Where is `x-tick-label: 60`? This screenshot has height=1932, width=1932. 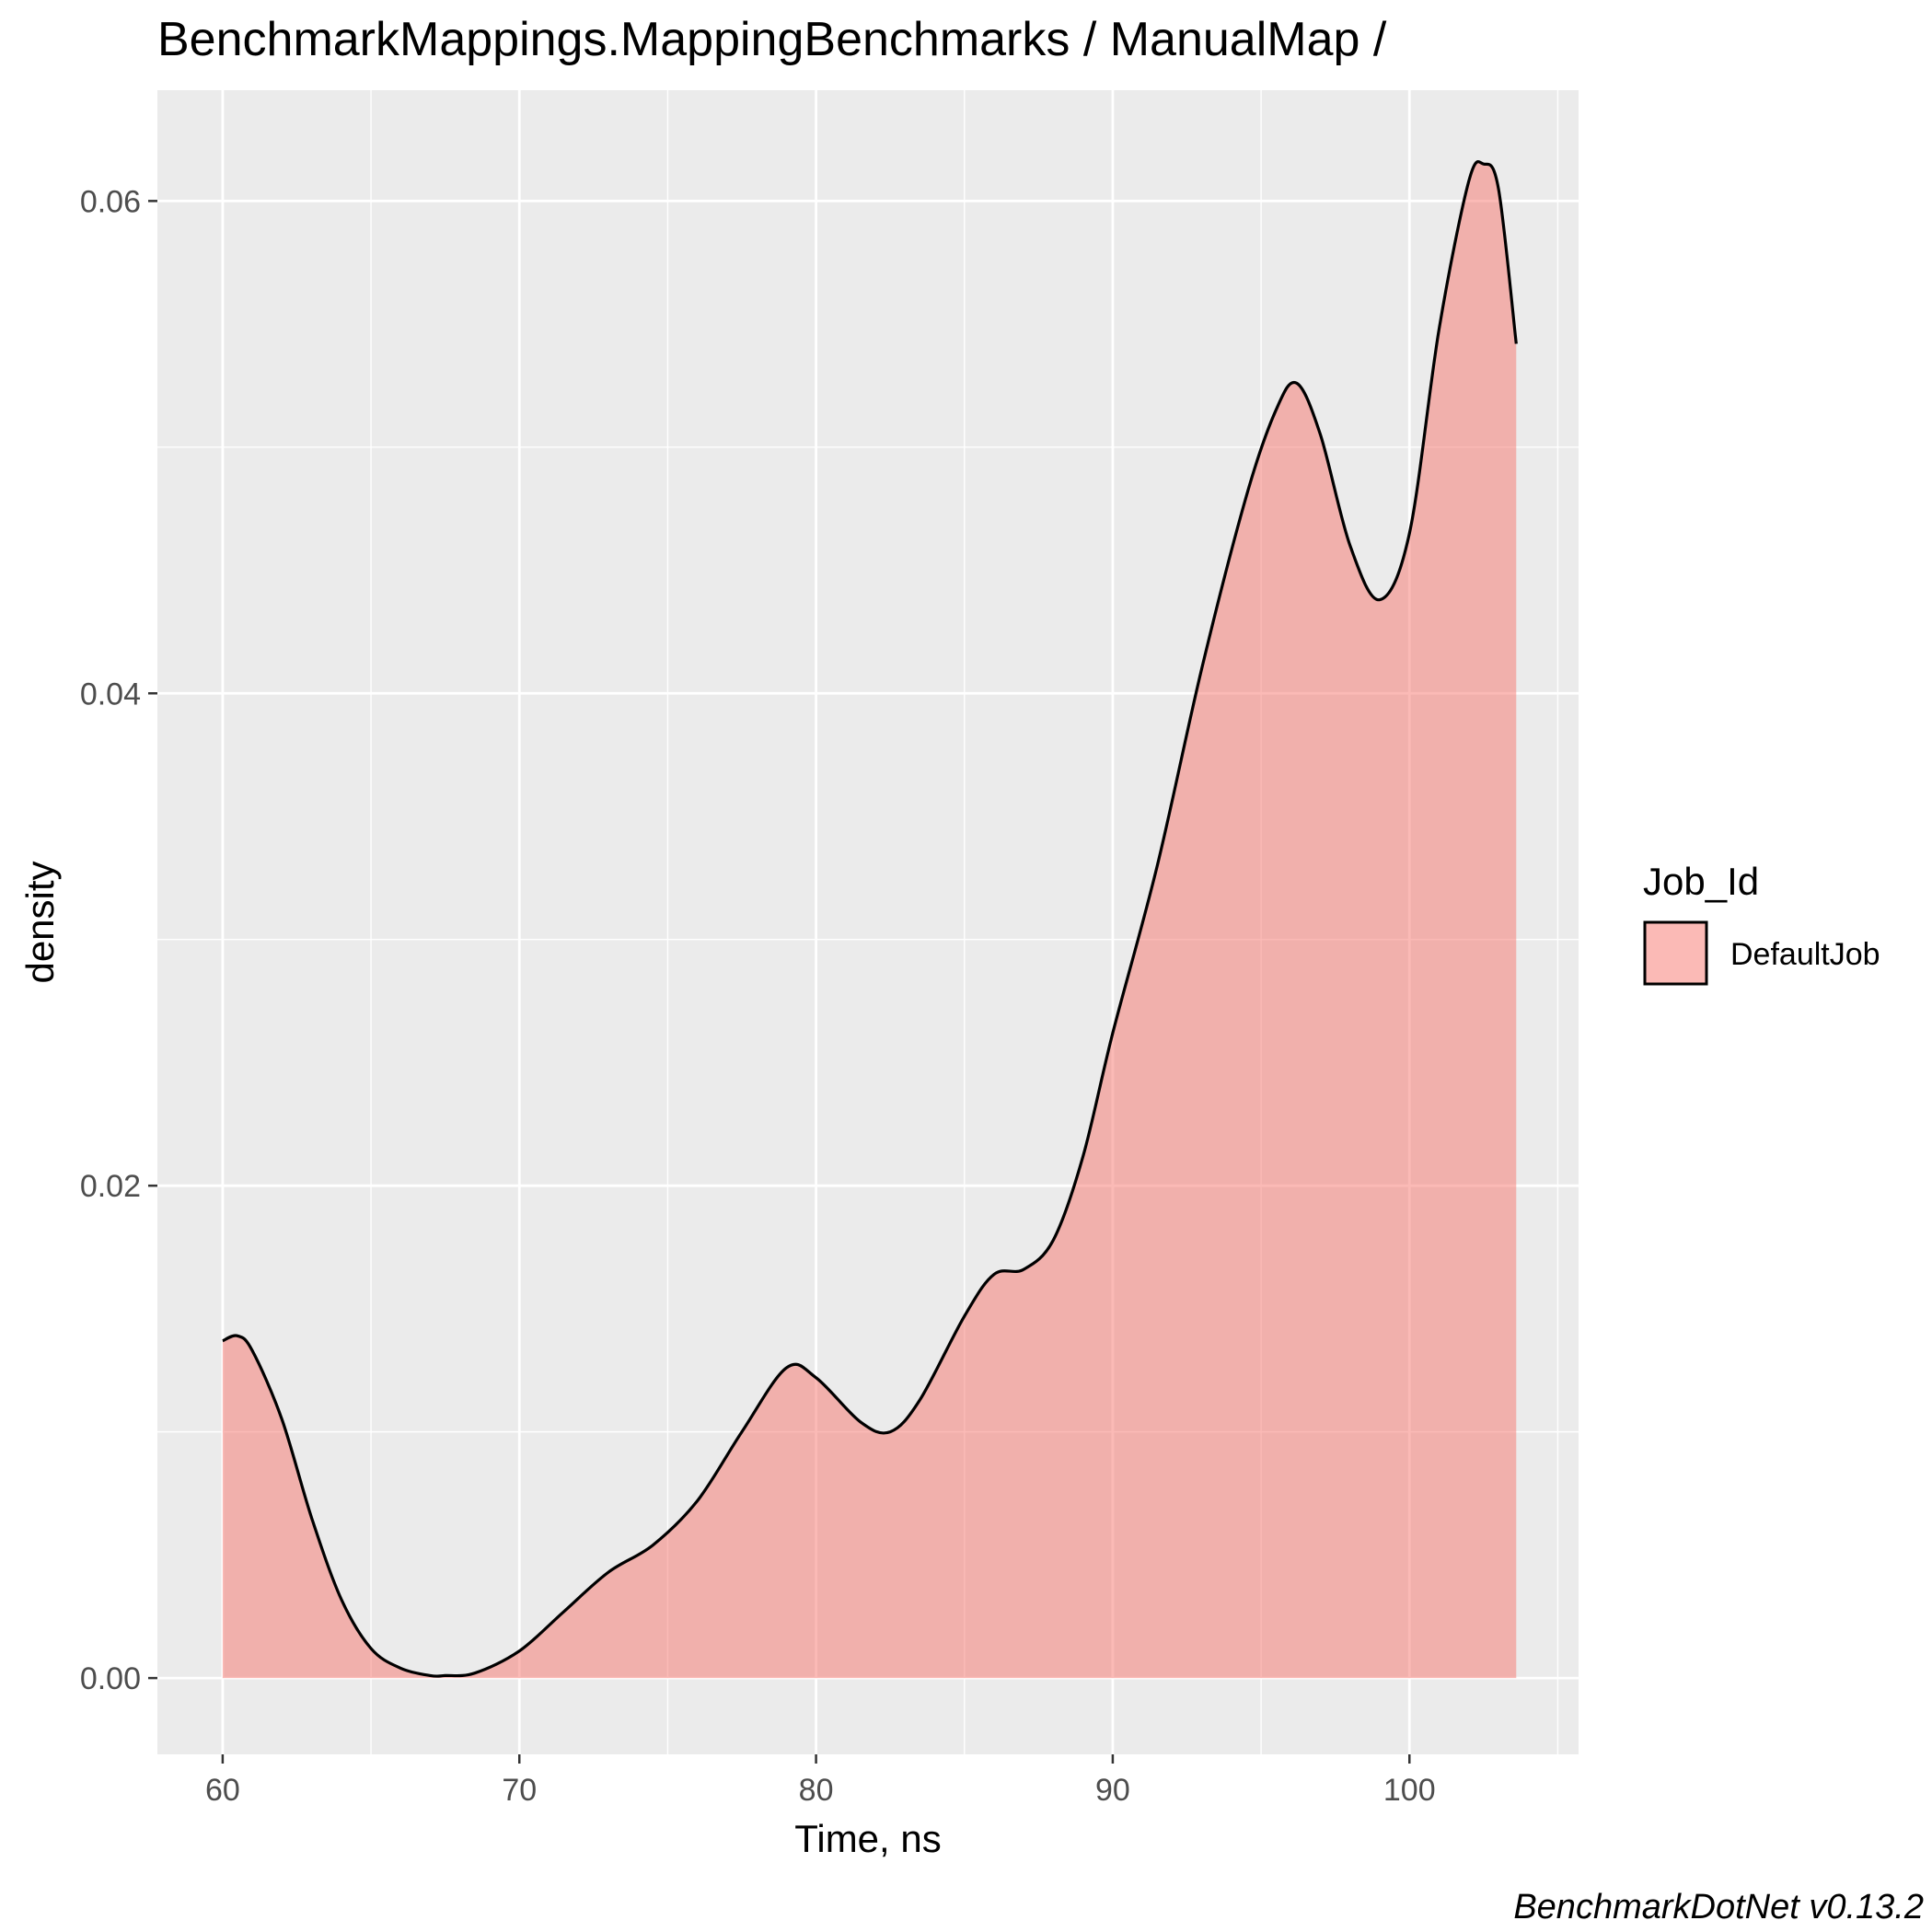
x-tick-label: 60 is located at coordinates (223, 1791).